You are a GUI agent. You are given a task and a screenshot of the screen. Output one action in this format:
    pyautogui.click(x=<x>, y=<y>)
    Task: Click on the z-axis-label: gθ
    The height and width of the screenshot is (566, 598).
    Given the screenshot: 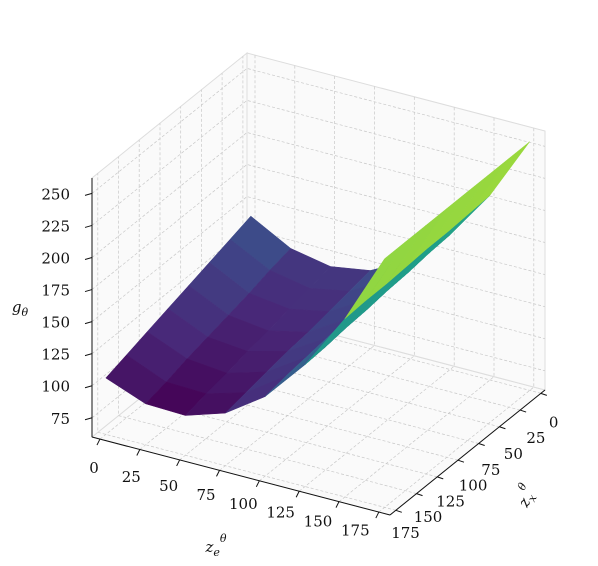 What is the action you would take?
    pyautogui.click(x=20, y=308)
    